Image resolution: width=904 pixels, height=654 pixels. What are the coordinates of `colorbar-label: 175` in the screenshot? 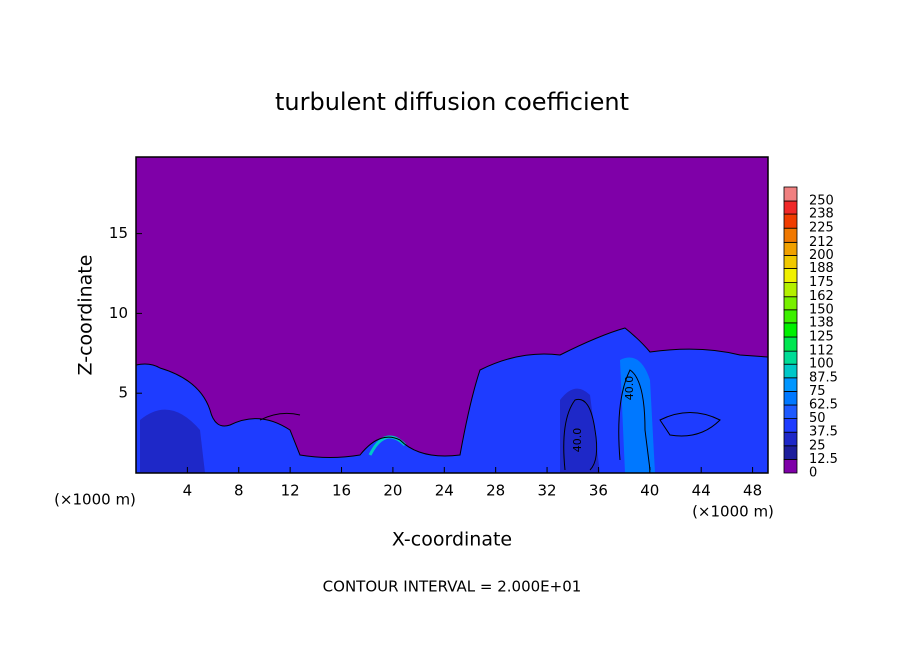 It's located at (821, 282).